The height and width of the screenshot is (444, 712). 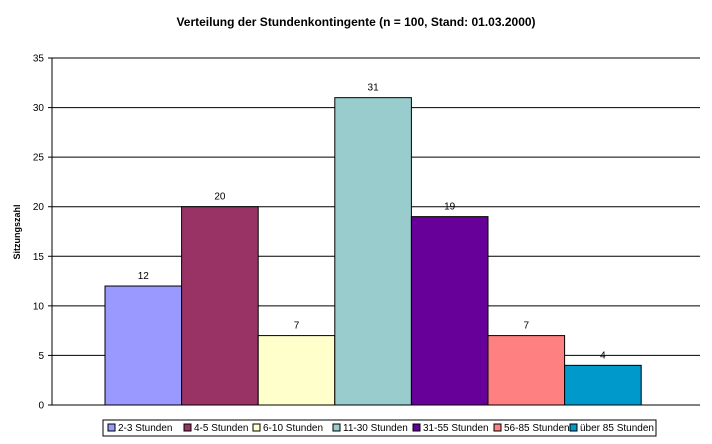 What do you see at coordinates (39, 108) in the screenshot?
I see `y-tick-label: 30` at bounding box center [39, 108].